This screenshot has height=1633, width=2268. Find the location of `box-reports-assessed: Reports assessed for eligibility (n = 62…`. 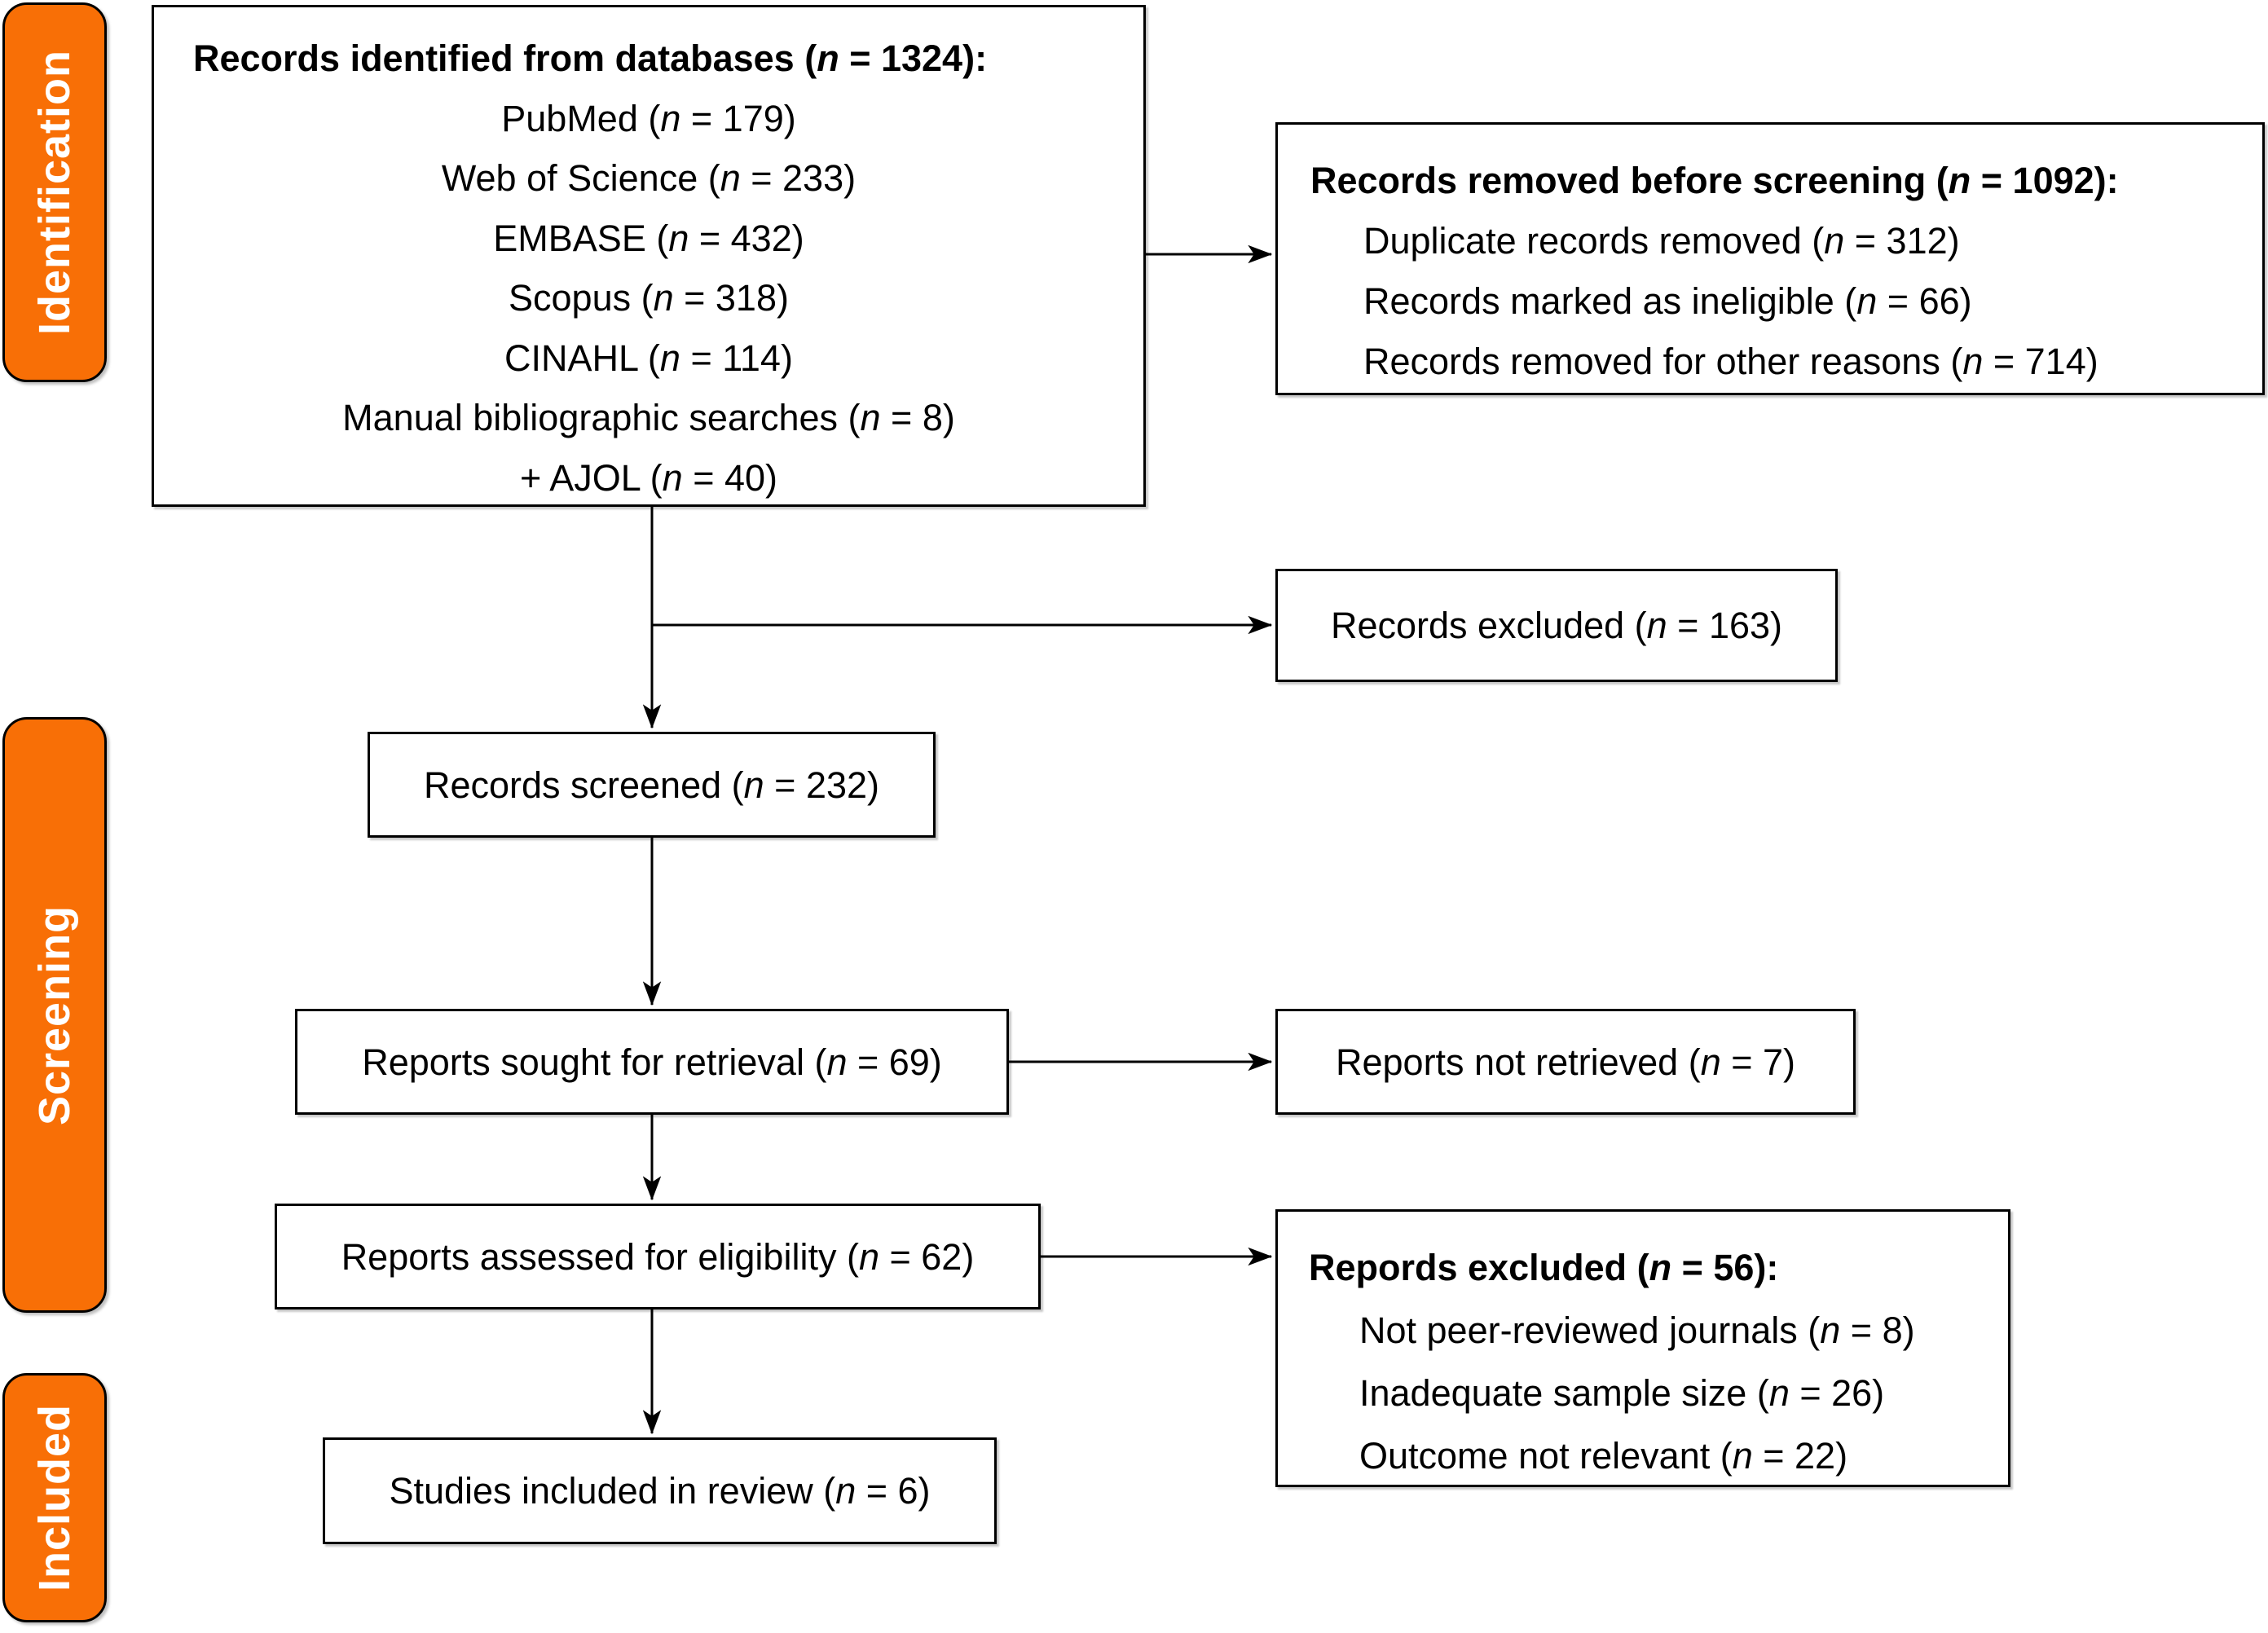

box-reports-assessed: Reports assessed for eligibility (n = 62… is located at coordinates (658, 1257).